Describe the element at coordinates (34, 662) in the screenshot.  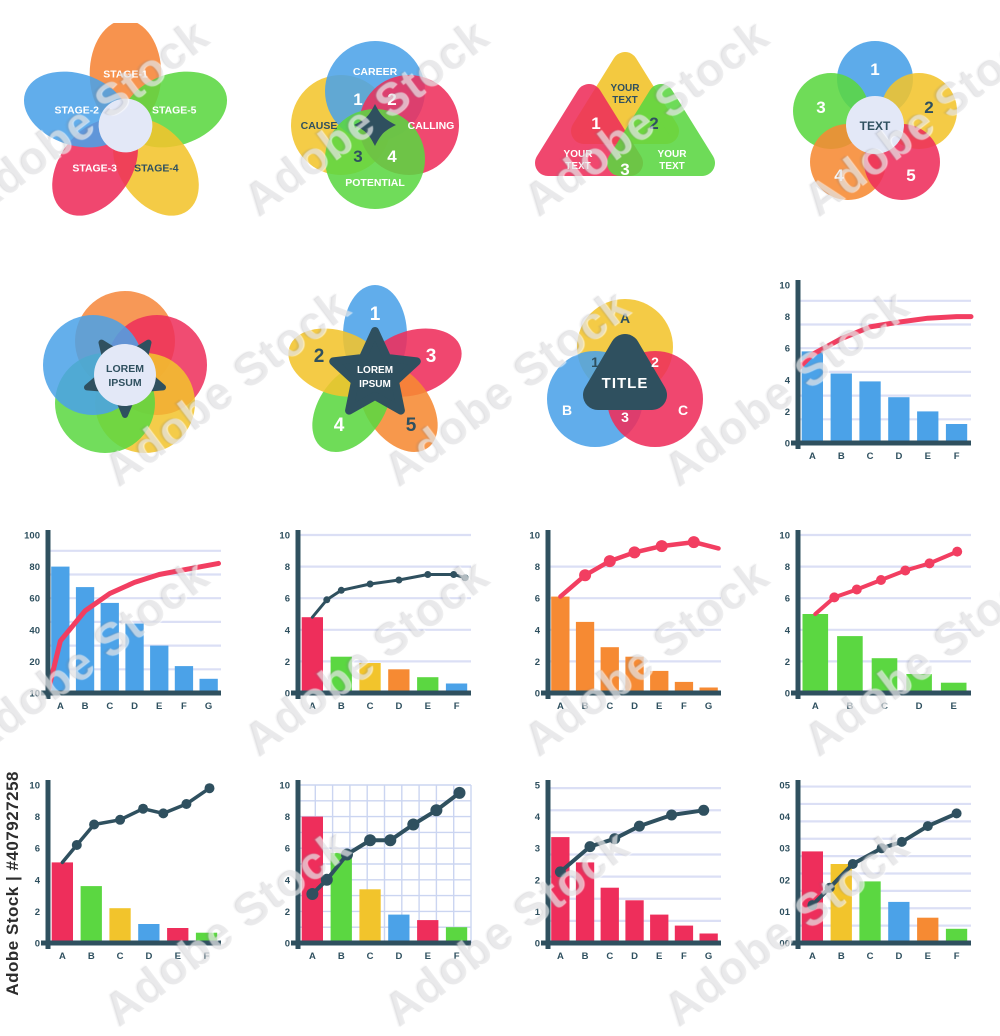
I see `y-tick-label: 20` at that location.